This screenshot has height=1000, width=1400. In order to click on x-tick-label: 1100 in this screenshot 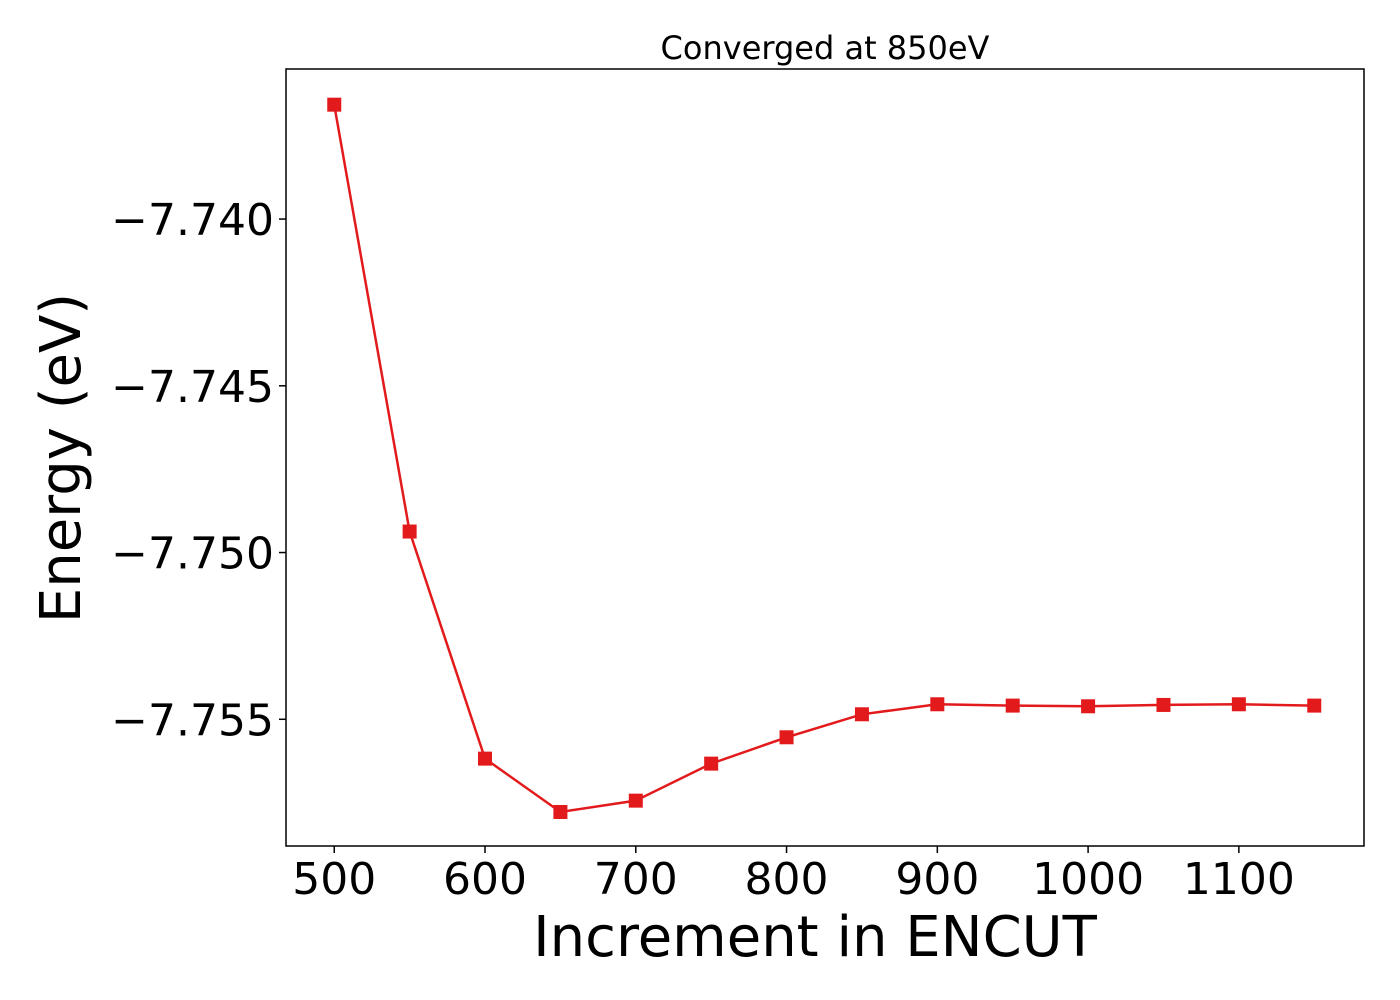, I will do `click(1239, 879)`.